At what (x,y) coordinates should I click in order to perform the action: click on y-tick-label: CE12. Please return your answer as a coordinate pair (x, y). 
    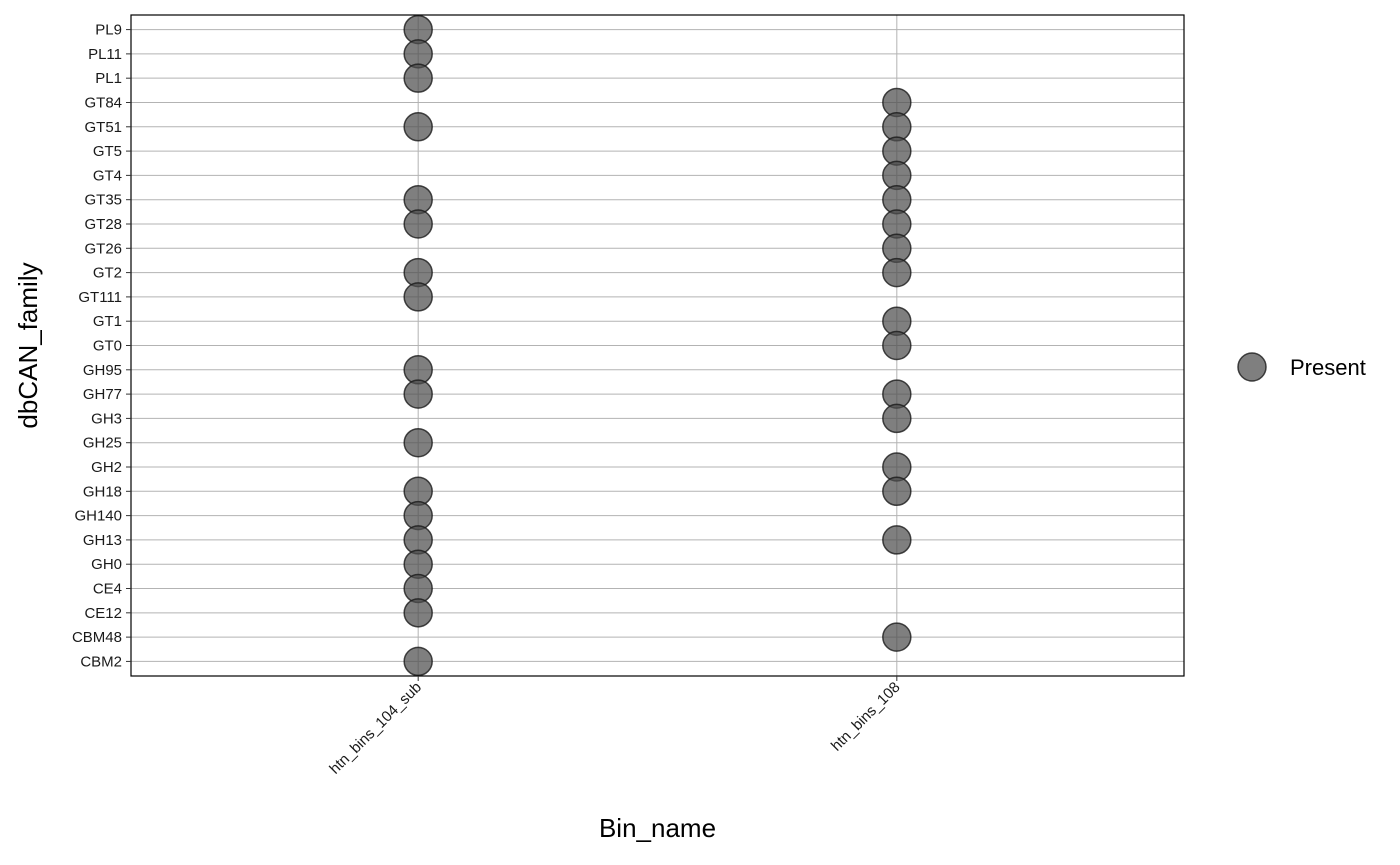
    Looking at the image, I should click on (103, 613).